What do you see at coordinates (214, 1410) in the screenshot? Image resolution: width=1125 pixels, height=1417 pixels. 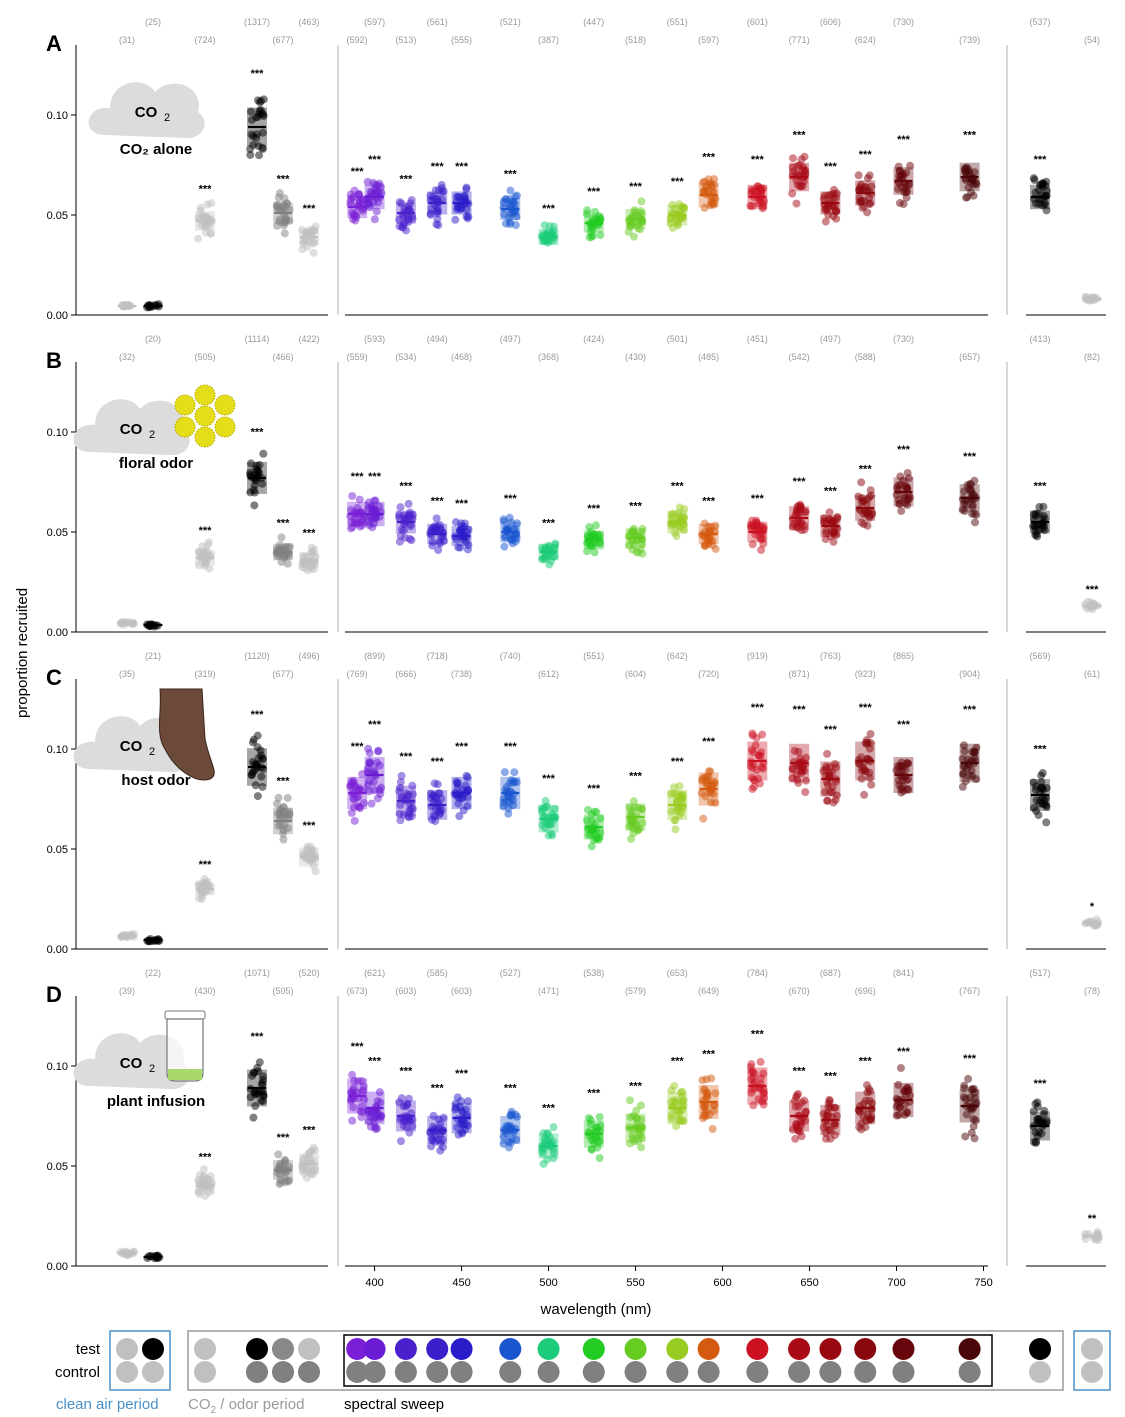 I see `legend-odor-sub: 2` at bounding box center [214, 1410].